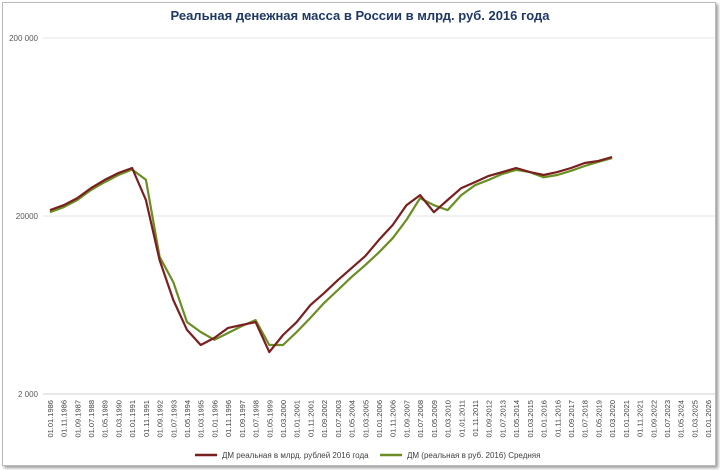 The width and height of the screenshot is (720, 470). What do you see at coordinates (105, 419) in the screenshot?
I see `x-tick-label: 01.05.1989` at bounding box center [105, 419].